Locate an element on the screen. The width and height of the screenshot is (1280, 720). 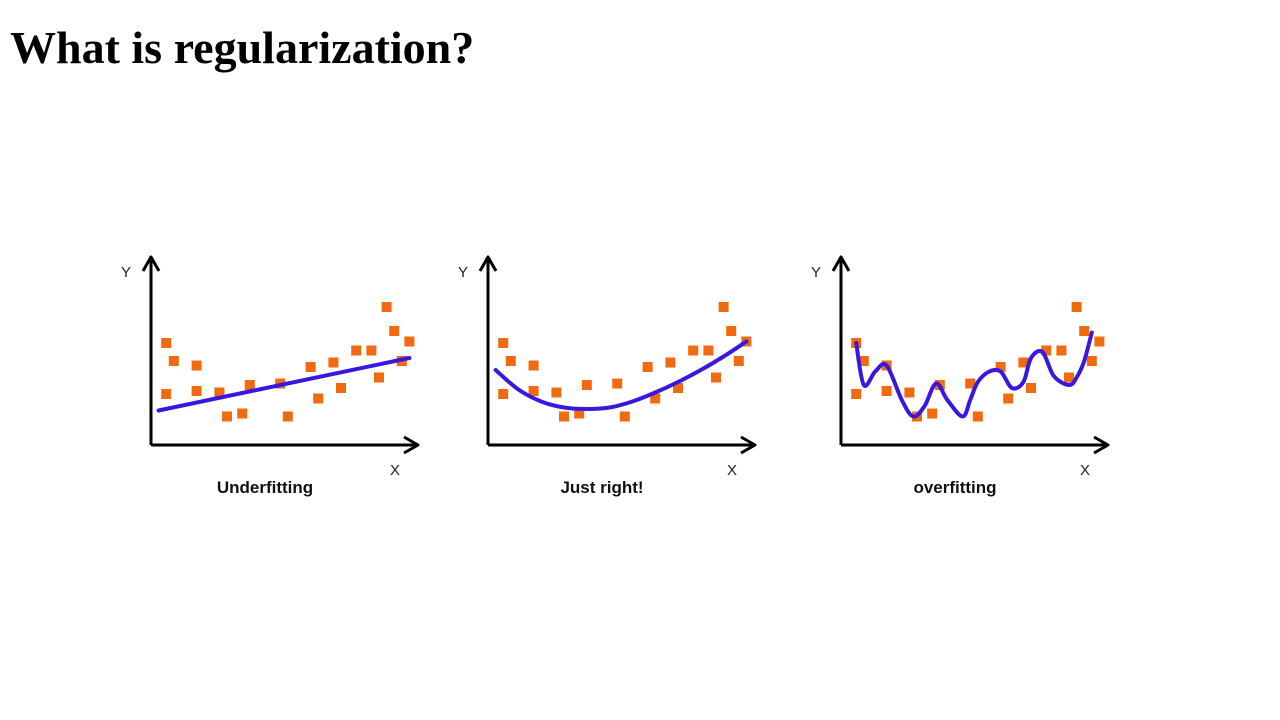
overfitting-caption: overfitting is located at coordinates (955, 487).